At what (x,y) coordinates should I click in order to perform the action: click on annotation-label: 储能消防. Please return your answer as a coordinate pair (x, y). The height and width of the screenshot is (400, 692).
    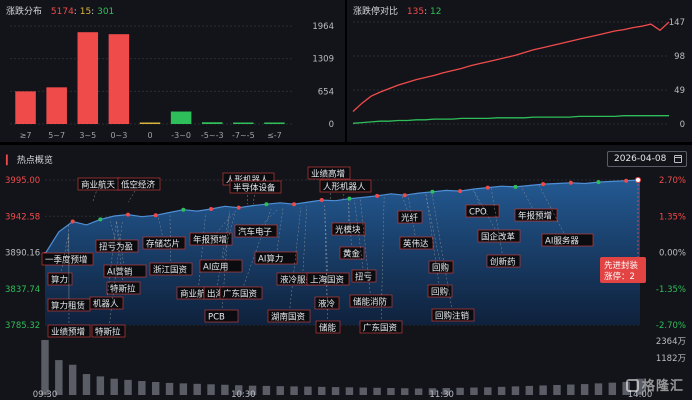
    Looking at the image, I should click on (370, 302).